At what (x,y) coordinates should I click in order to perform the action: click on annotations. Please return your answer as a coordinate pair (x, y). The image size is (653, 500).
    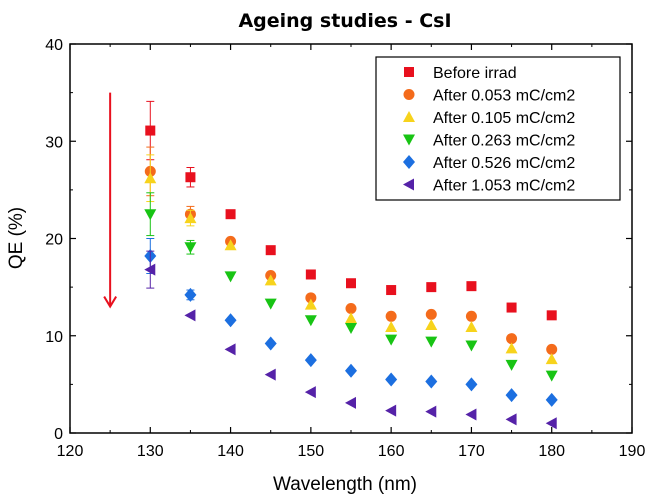
    Looking at the image, I should click on (110, 200).